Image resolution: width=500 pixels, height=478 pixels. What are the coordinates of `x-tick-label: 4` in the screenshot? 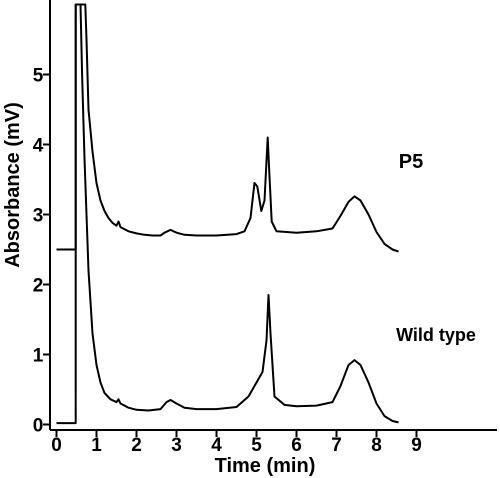 It's located at (216, 445).